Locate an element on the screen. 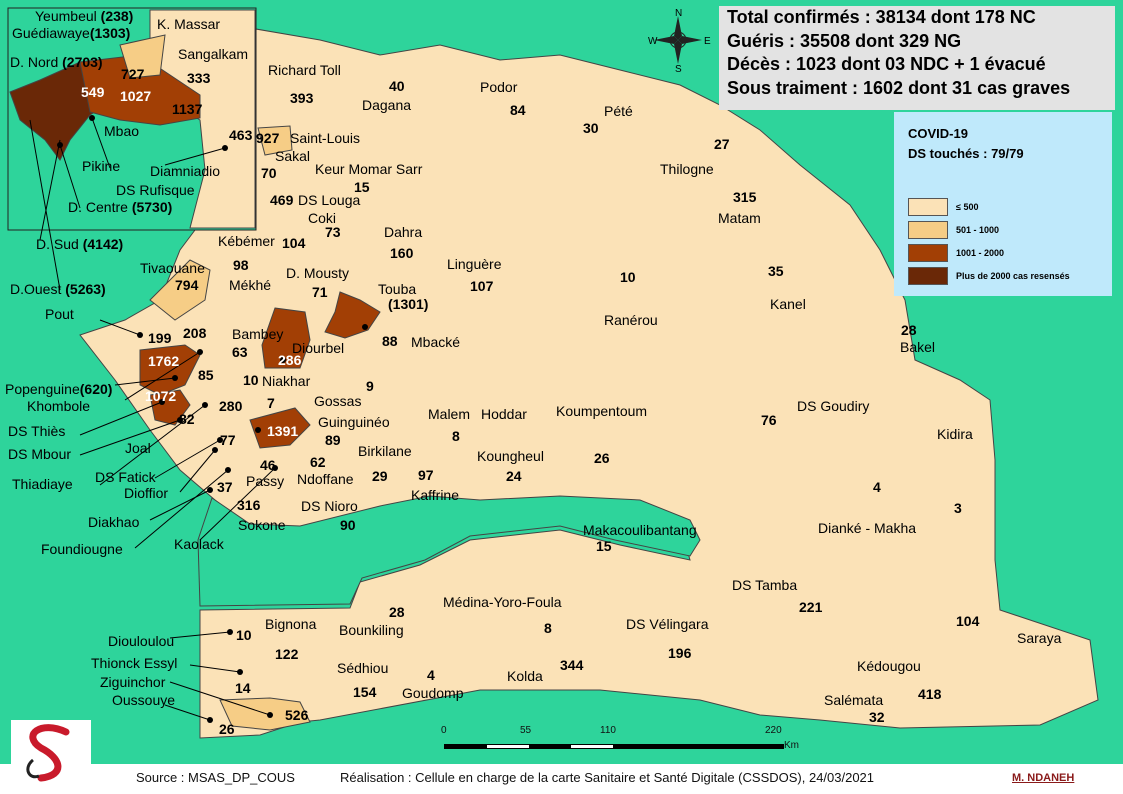  value-dsgoudiry: 76 is located at coordinates (769, 420).